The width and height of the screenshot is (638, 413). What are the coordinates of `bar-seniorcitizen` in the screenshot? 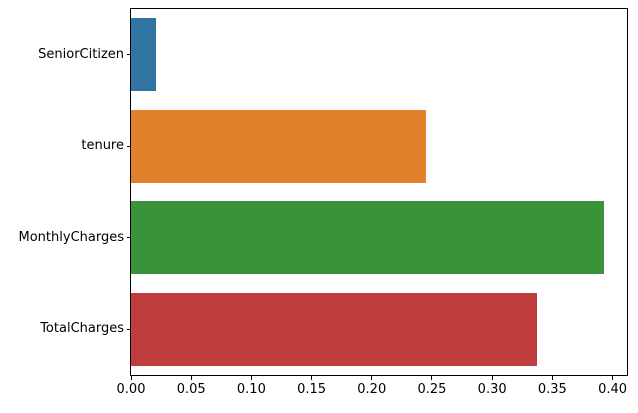 It's located at (144, 55).